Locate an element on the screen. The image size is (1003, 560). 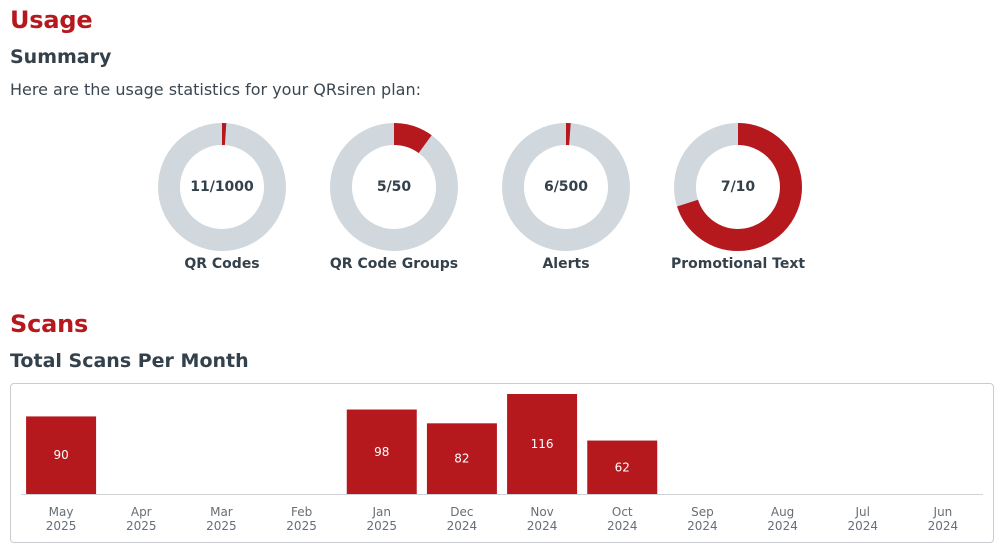
qr-code-groups-count: 5/50 is located at coordinates (394, 187).